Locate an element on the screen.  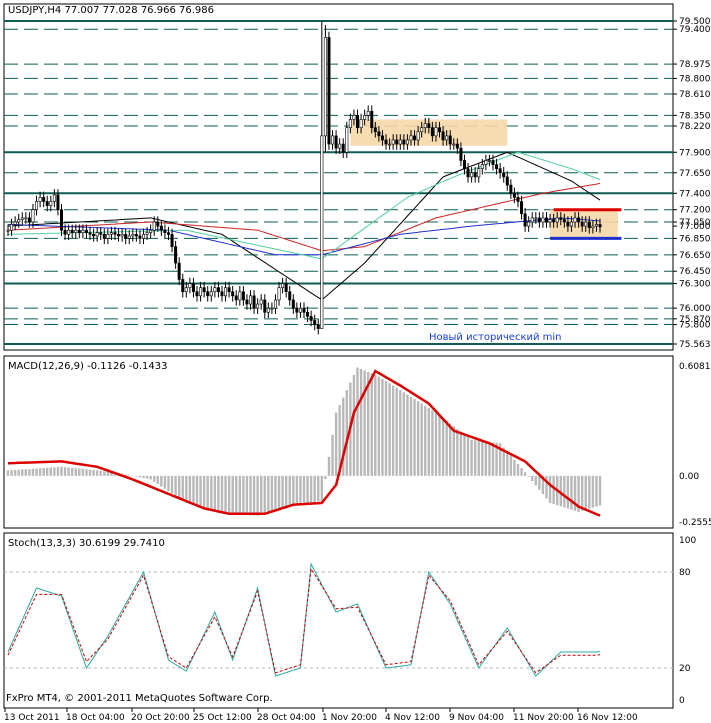
stoch-axis-label: 0 is located at coordinates (682, 701).